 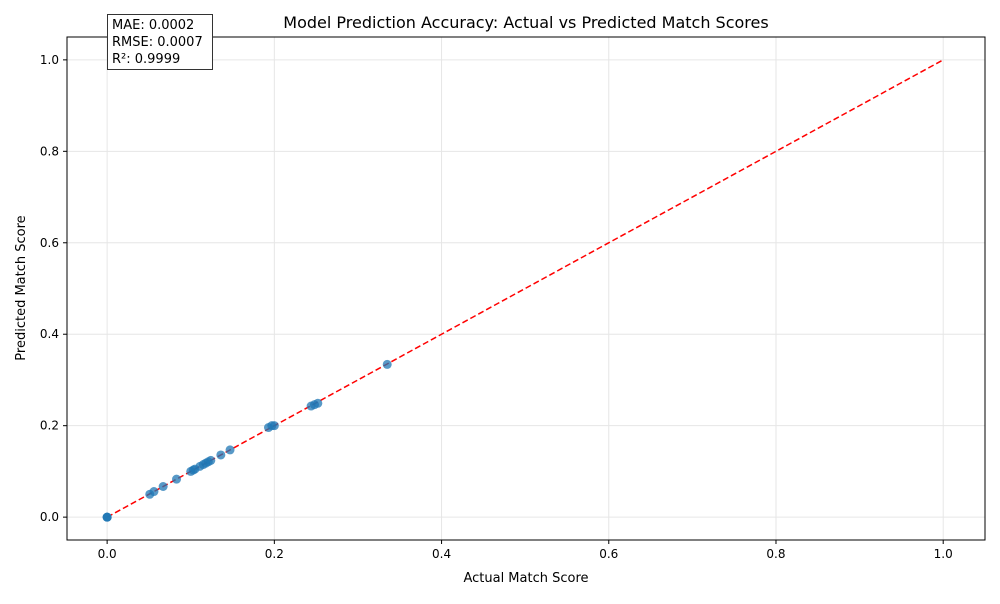 What do you see at coordinates (146, 59) in the screenshot?
I see `r2-text: R²: 0.9999` at bounding box center [146, 59].